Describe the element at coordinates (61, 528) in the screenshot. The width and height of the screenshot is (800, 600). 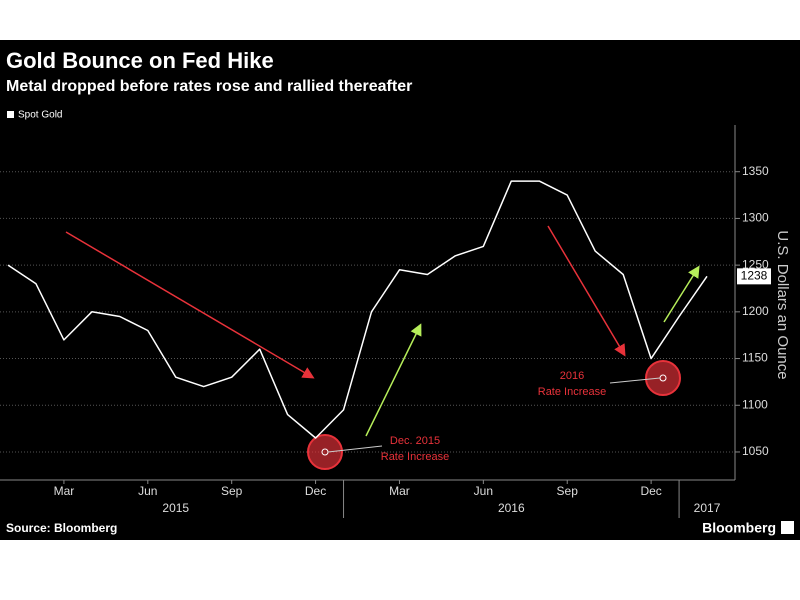
I see `source: Source: Bloomberg` at that location.